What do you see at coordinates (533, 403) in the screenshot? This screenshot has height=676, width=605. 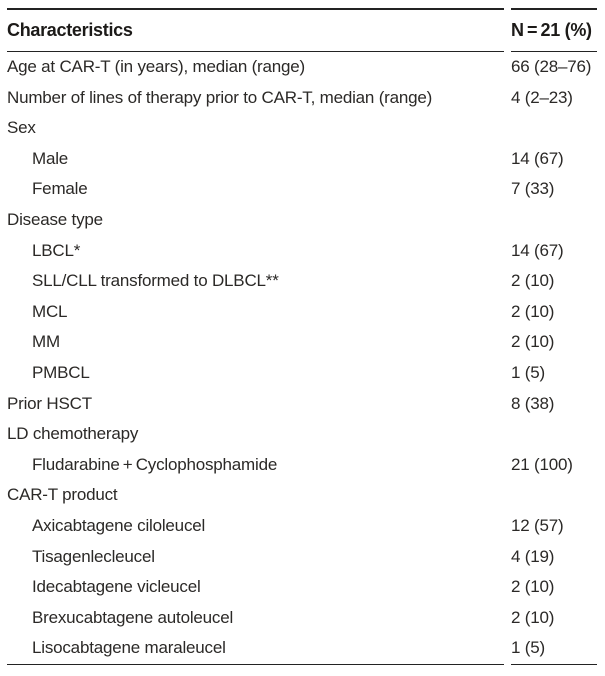 I see `row-value: 8 (38)` at bounding box center [533, 403].